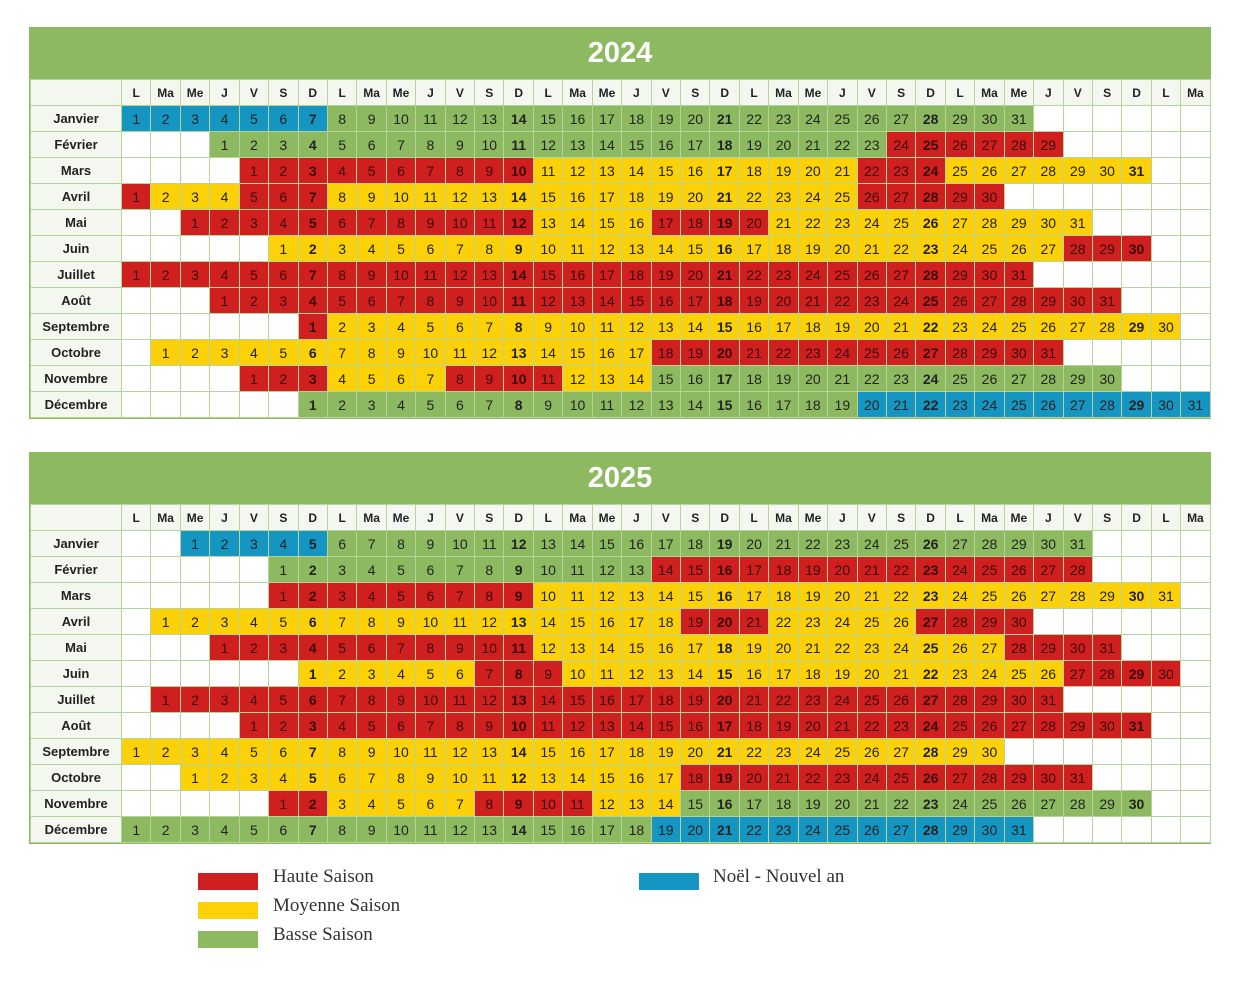 The height and width of the screenshot is (1004, 1240). What do you see at coordinates (901, 829) in the screenshot?
I see `day-cell: 27` at bounding box center [901, 829].